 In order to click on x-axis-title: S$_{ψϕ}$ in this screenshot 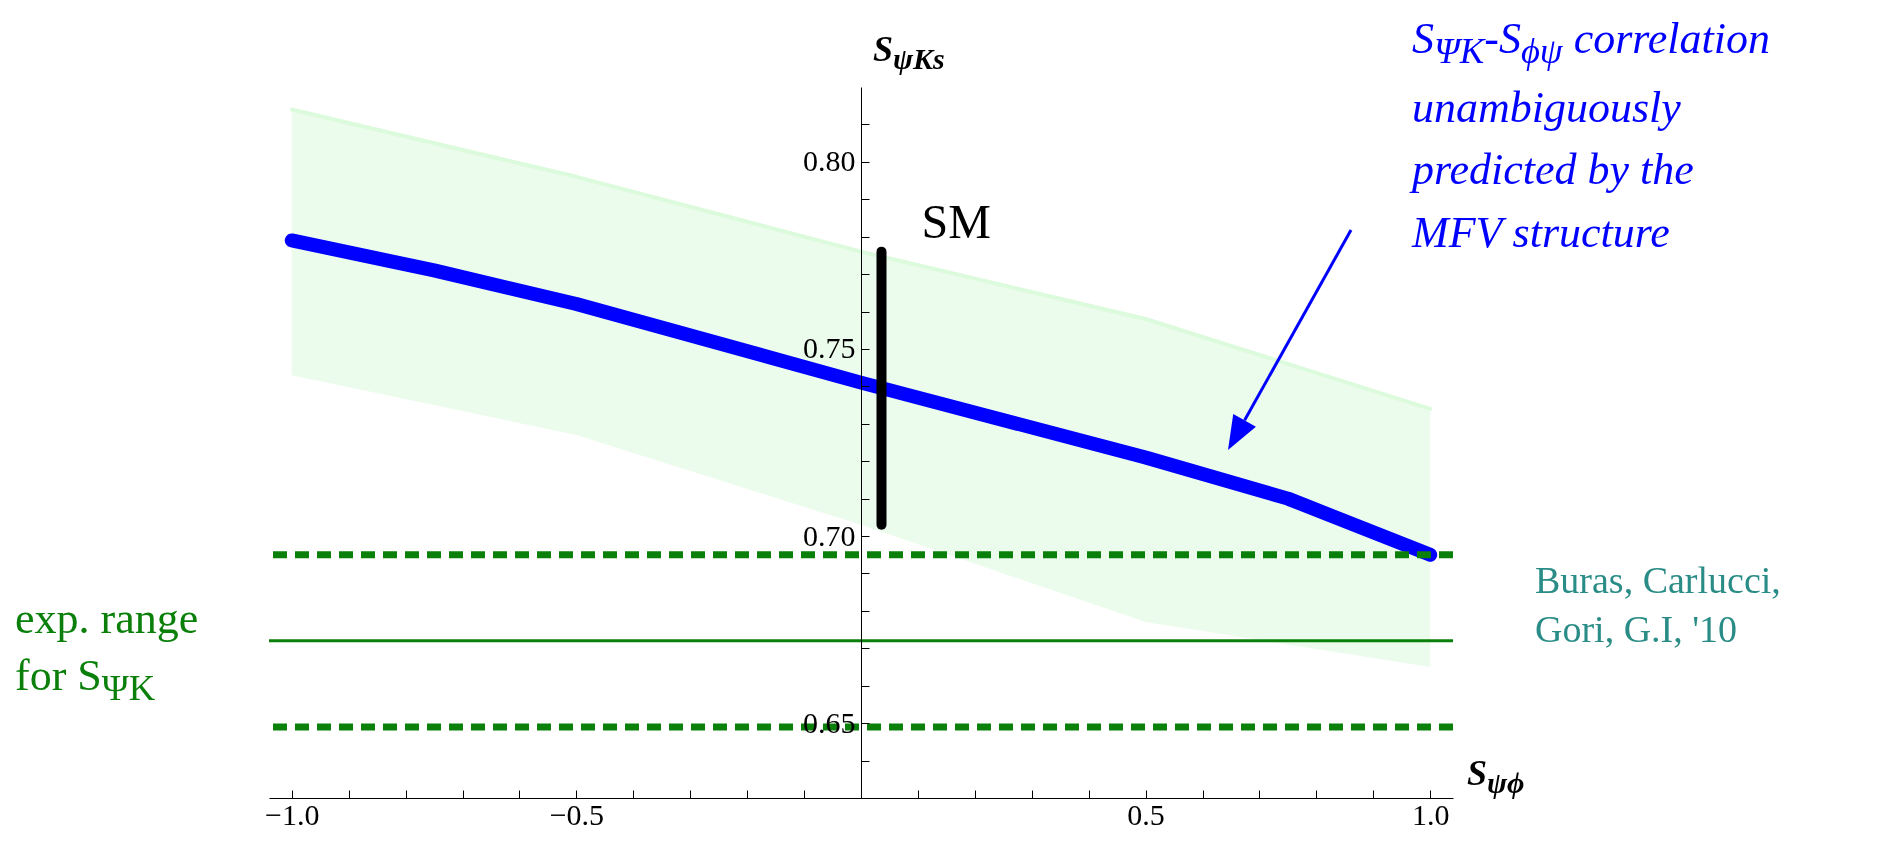, I will do `click(1496, 776)`.